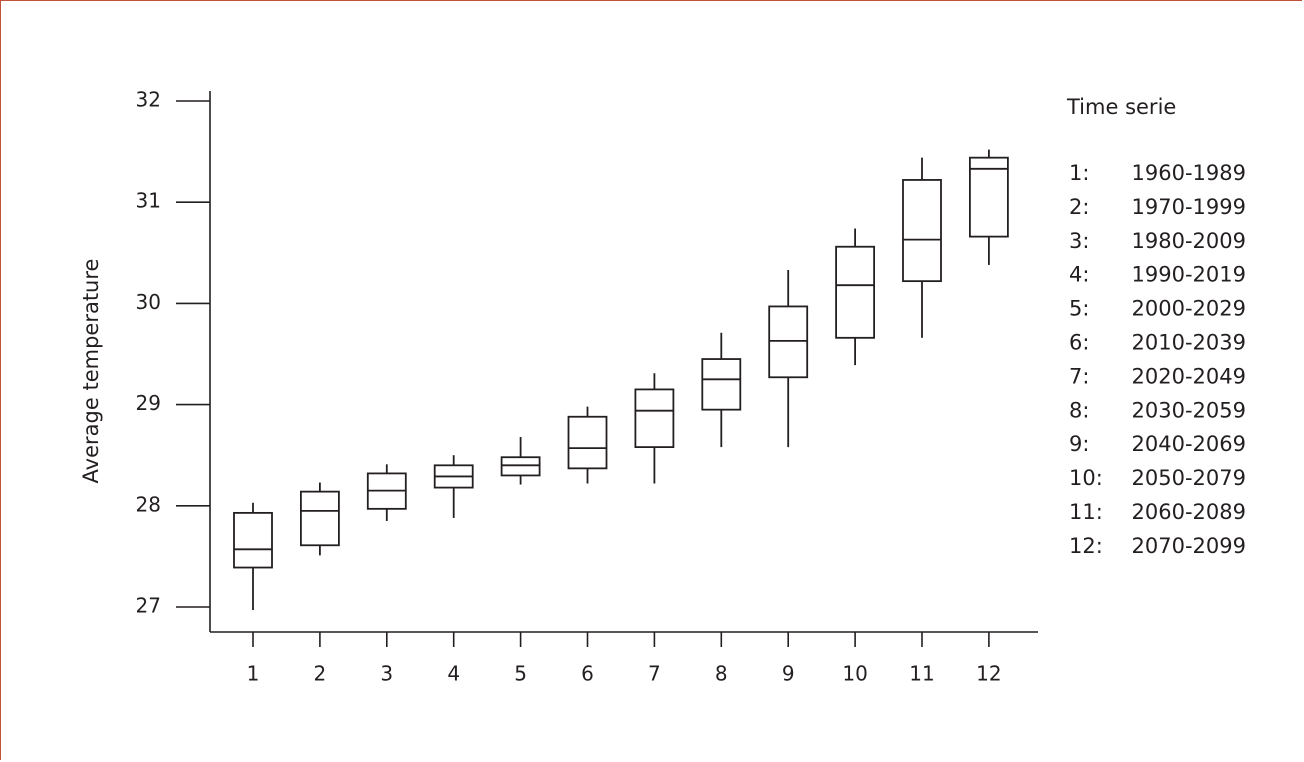 The width and height of the screenshot is (1304, 762). What do you see at coordinates (1189, 207) in the screenshot?
I see `legend-label-2: 1970-1999` at bounding box center [1189, 207].